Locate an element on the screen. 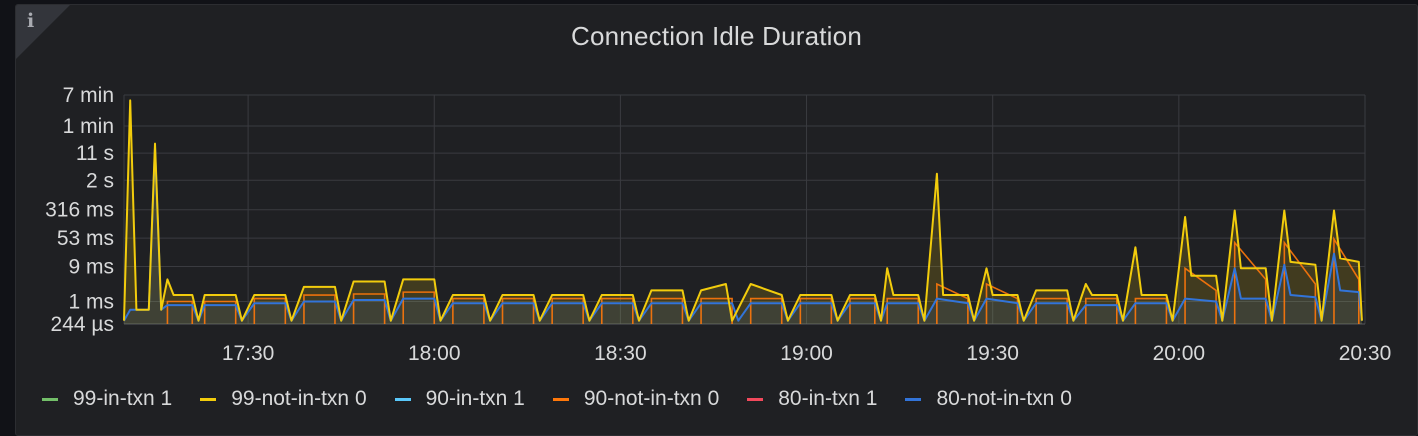 The width and height of the screenshot is (1418, 436). legend-label: 80-in-txn 1 is located at coordinates (828, 398).